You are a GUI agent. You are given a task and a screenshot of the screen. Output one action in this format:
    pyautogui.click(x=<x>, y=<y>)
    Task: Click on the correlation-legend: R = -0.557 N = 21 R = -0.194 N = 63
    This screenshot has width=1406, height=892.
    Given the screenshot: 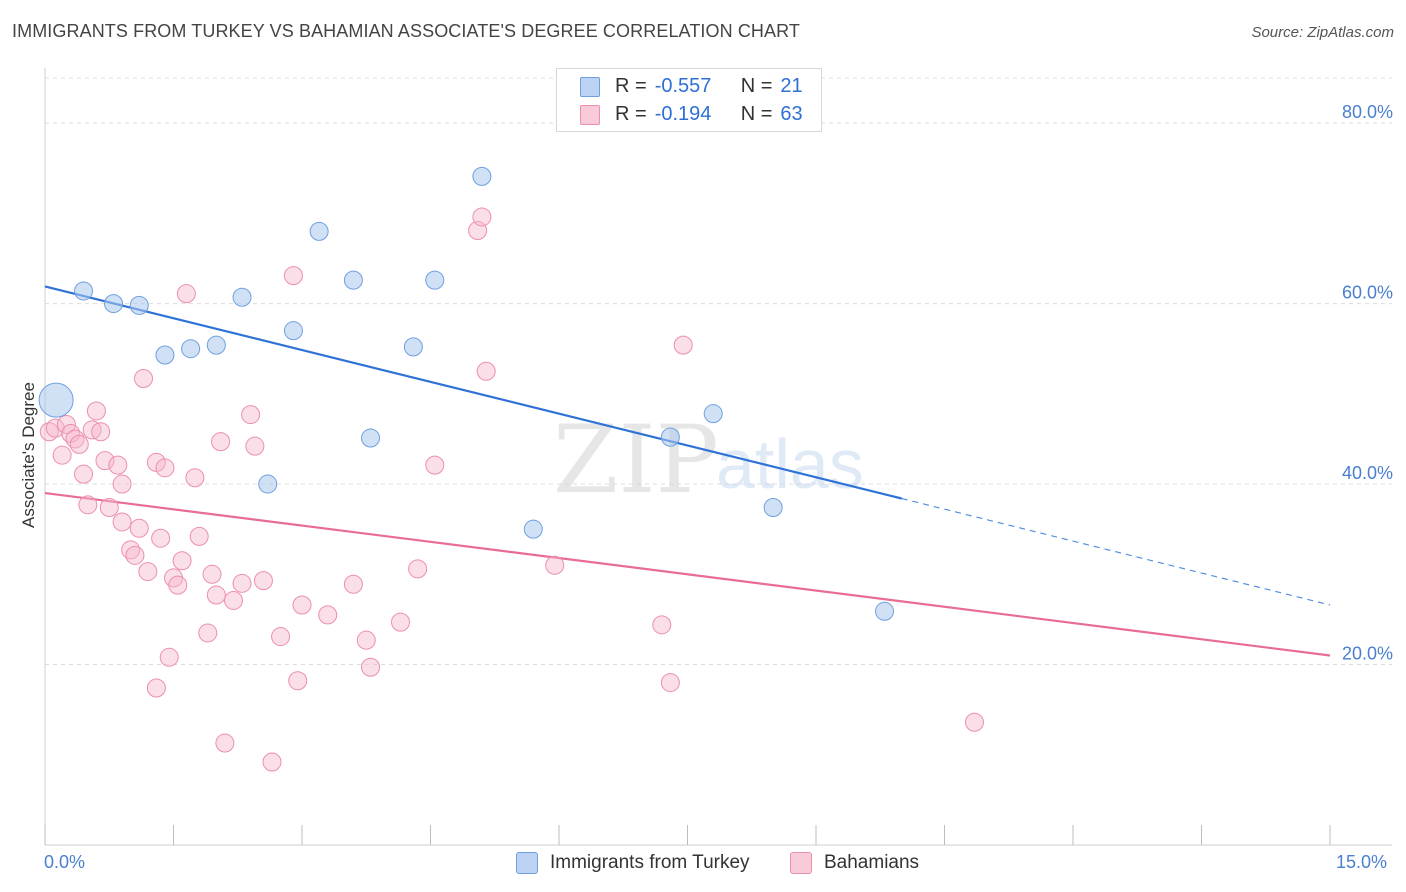 What is the action you would take?
    pyautogui.click(x=689, y=100)
    